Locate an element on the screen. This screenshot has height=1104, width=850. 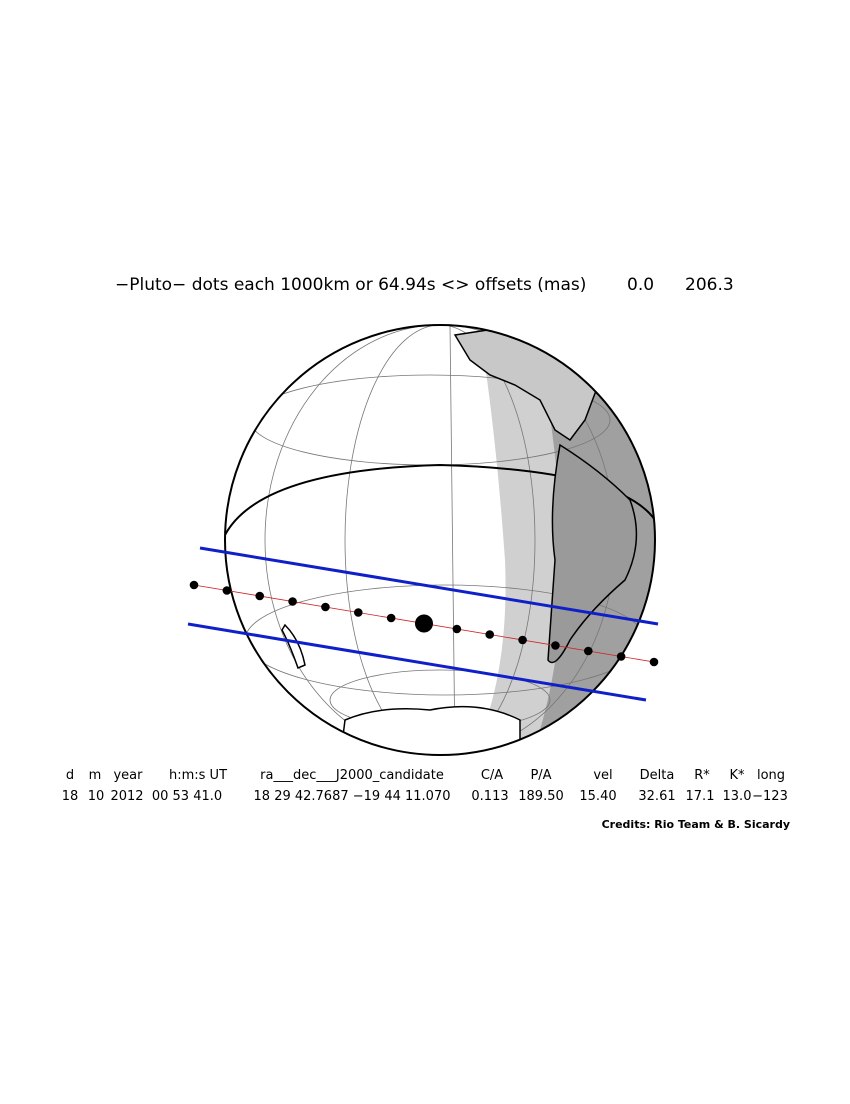
cell: 15.40 is located at coordinates (597, 796).